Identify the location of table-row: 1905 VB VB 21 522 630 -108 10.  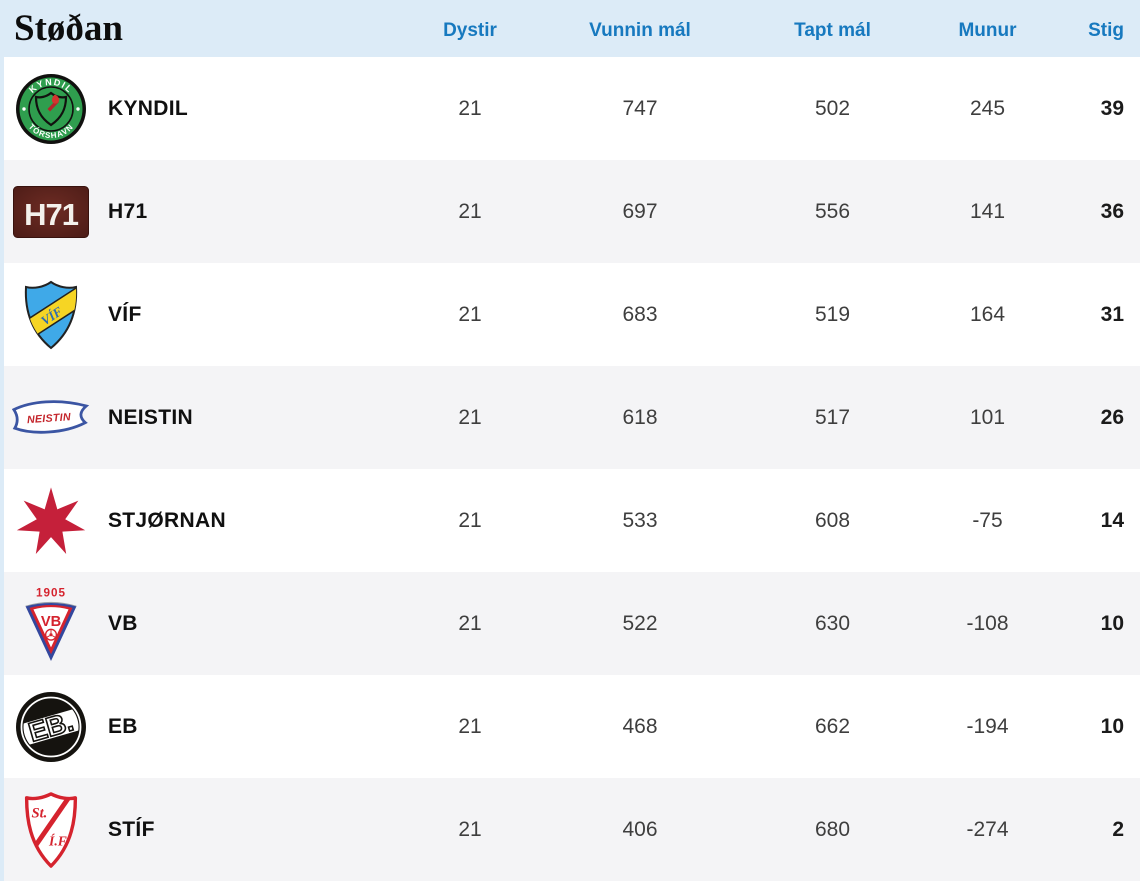
(572, 623).